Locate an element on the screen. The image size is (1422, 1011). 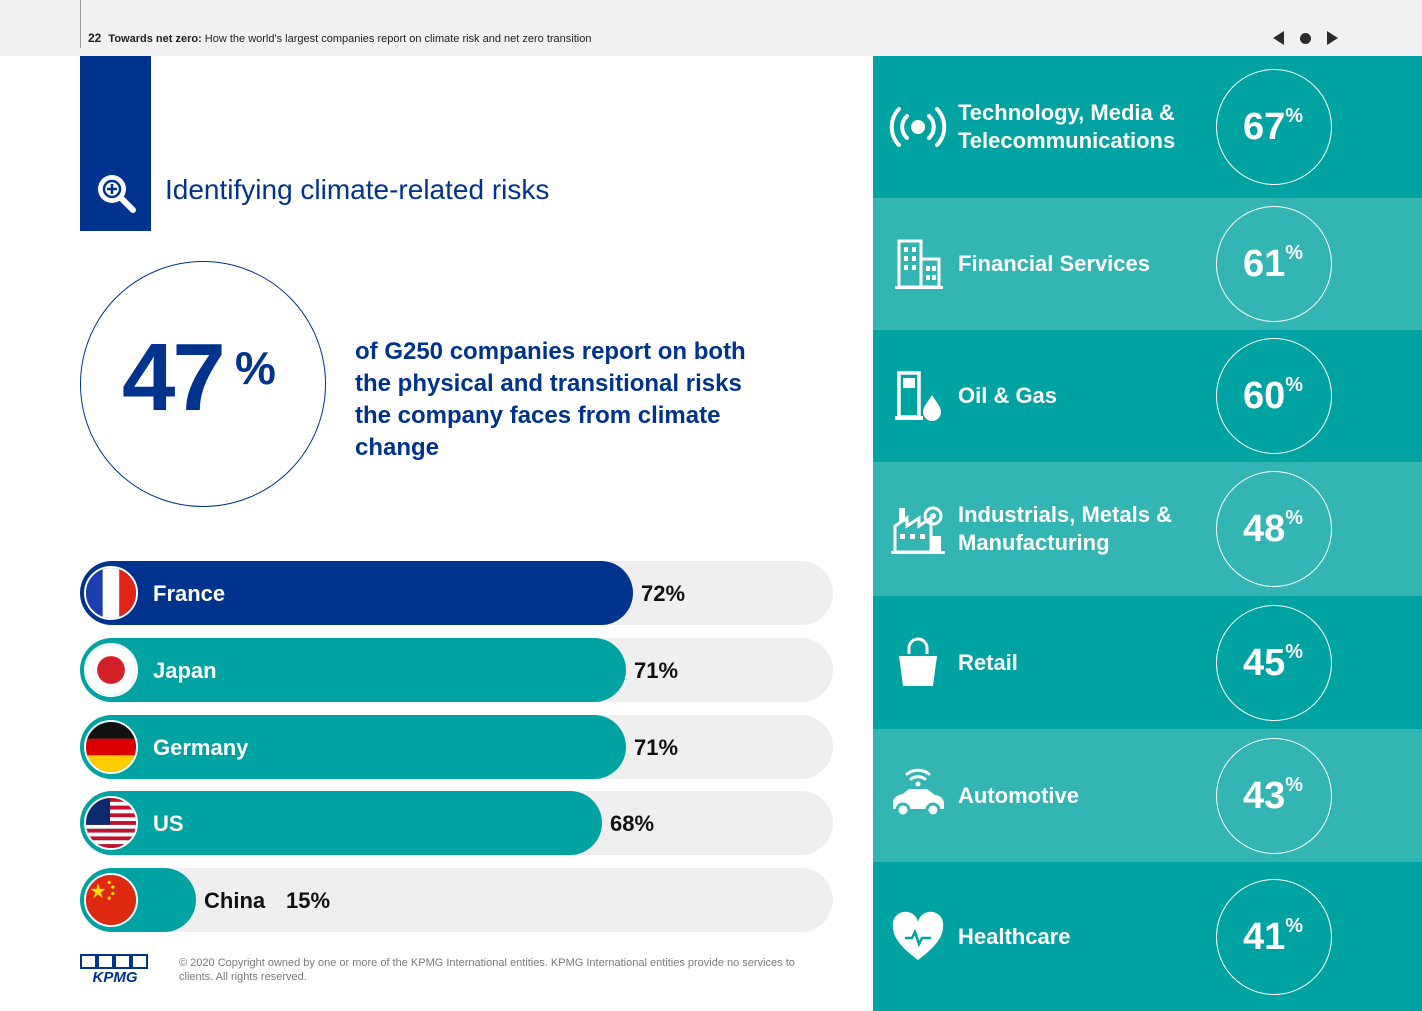
bar-track is located at coordinates (456, 900).